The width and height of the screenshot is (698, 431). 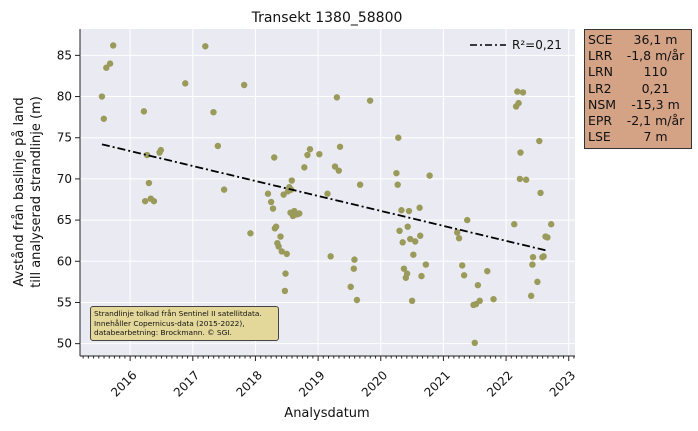 What do you see at coordinates (600, 72) in the screenshot?
I see `stat-key: LRN` at bounding box center [600, 72].